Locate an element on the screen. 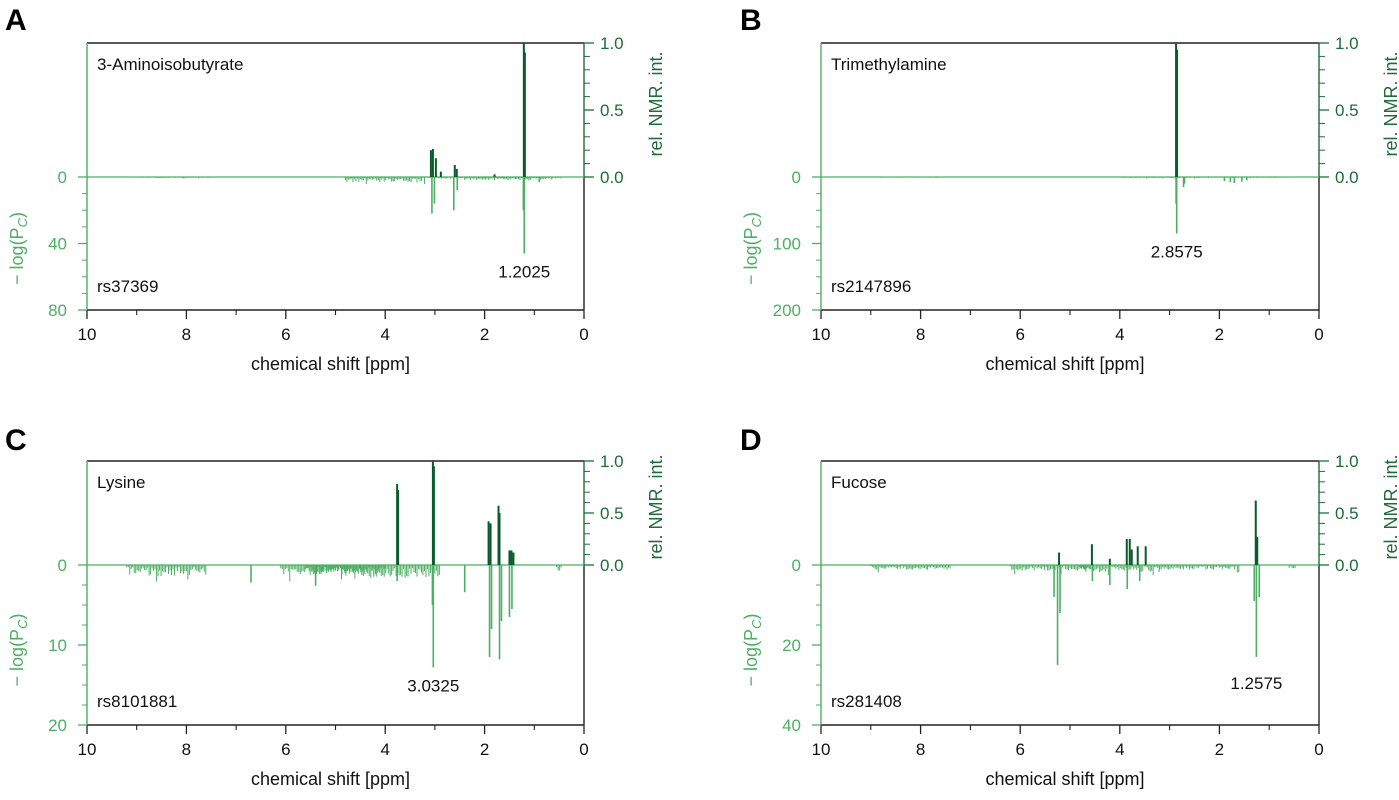  panel-letter: A is located at coordinates (16, 20).